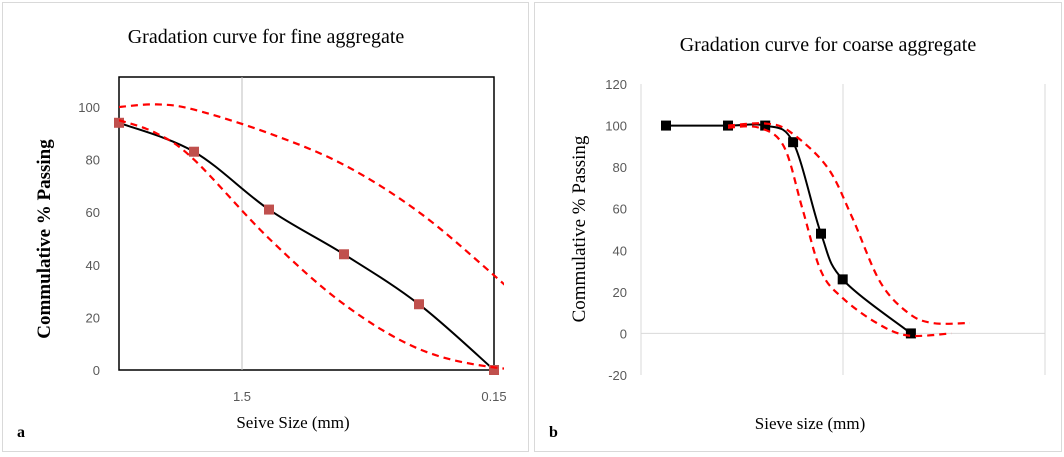  I want to click on chart-title: Gradation curve for coarse aggregate, so click(828, 45).